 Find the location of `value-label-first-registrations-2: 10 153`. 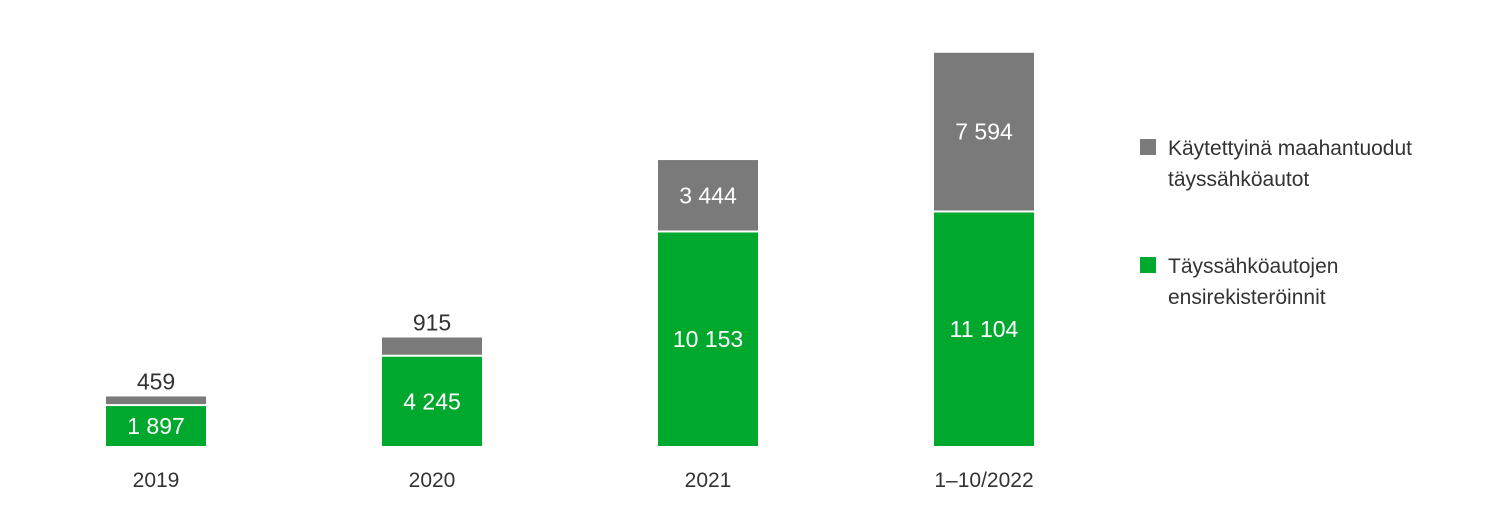

value-label-first-registrations-2: 10 153 is located at coordinates (708, 339).